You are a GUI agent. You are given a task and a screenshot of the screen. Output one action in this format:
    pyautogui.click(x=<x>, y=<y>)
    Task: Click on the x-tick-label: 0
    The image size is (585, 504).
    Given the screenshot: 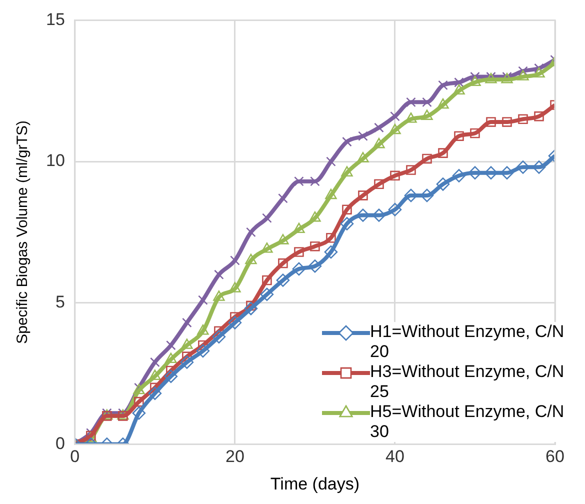 What is the action you would take?
    pyautogui.click(x=75, y=456)
    